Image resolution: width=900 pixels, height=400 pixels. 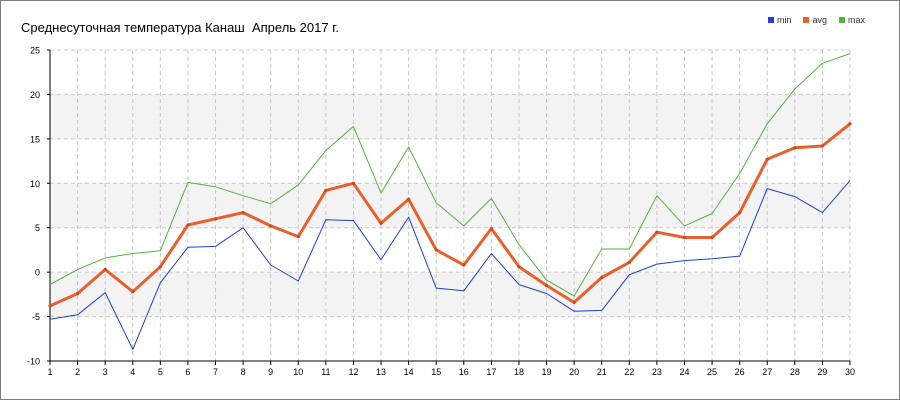 I want to click on x-tick-label: 15, so click(x=436, y=372).